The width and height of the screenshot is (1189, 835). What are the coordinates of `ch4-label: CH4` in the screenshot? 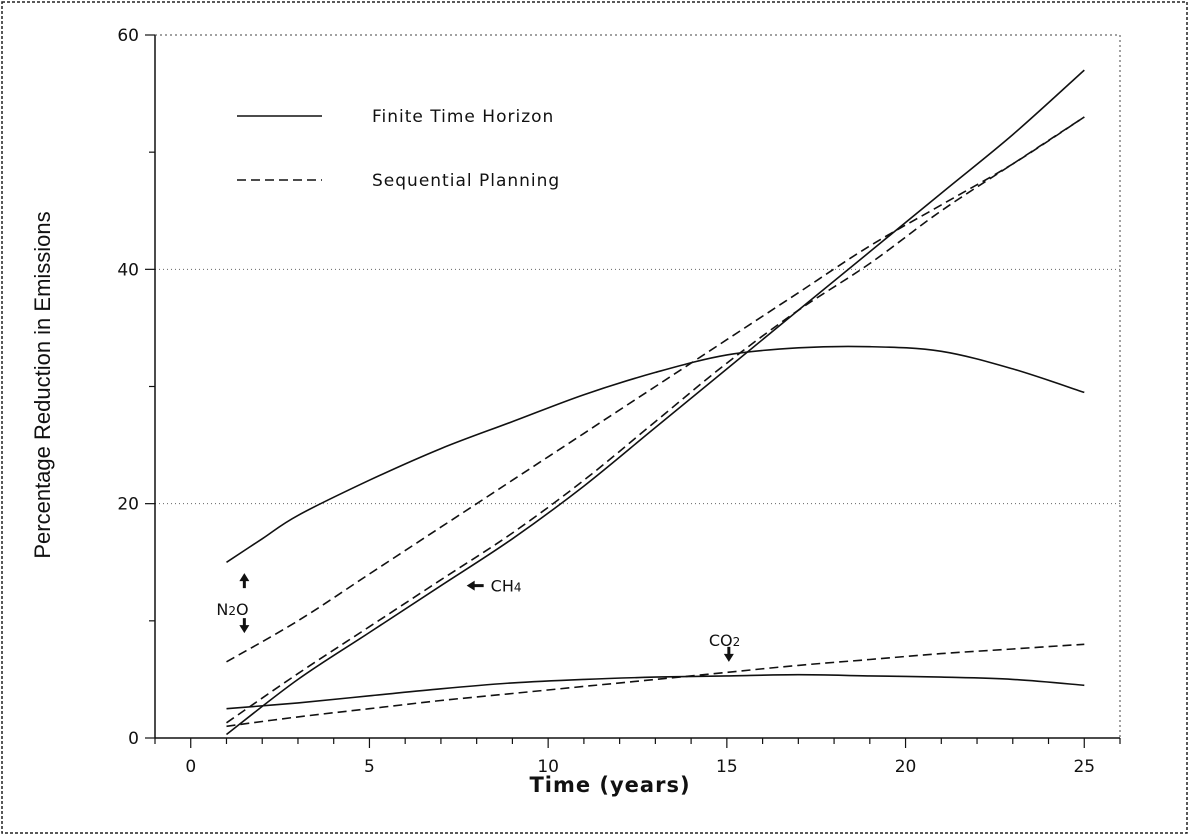 It's located at (506, 586).